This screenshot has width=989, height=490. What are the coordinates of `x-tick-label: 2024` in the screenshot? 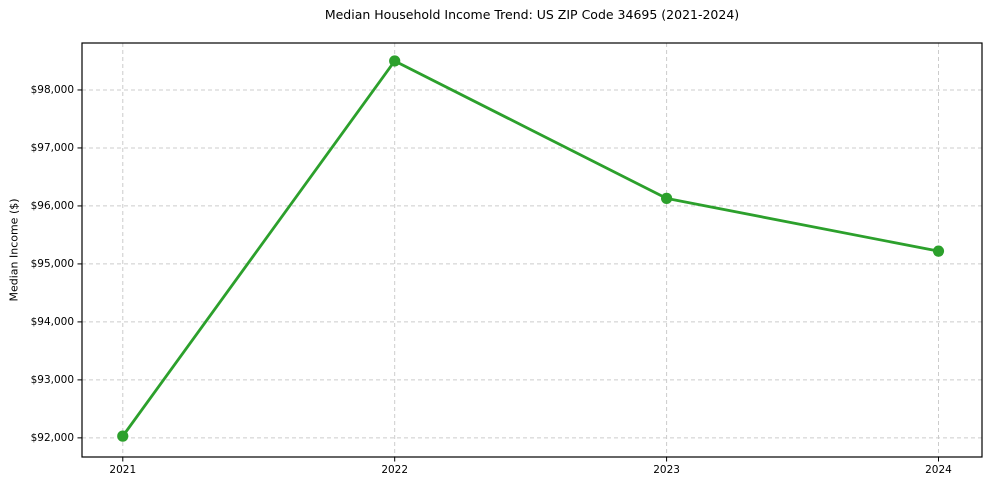 It's located at (938, 470).